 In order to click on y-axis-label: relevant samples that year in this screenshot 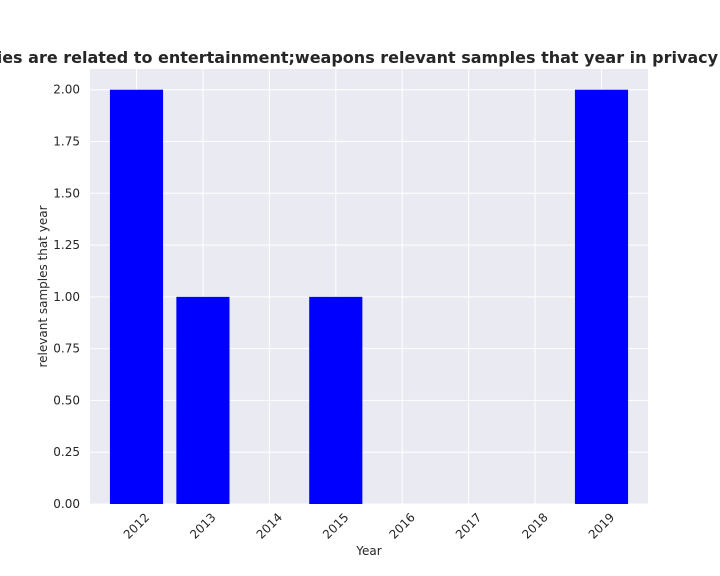, I will do `click(43, 286)`.